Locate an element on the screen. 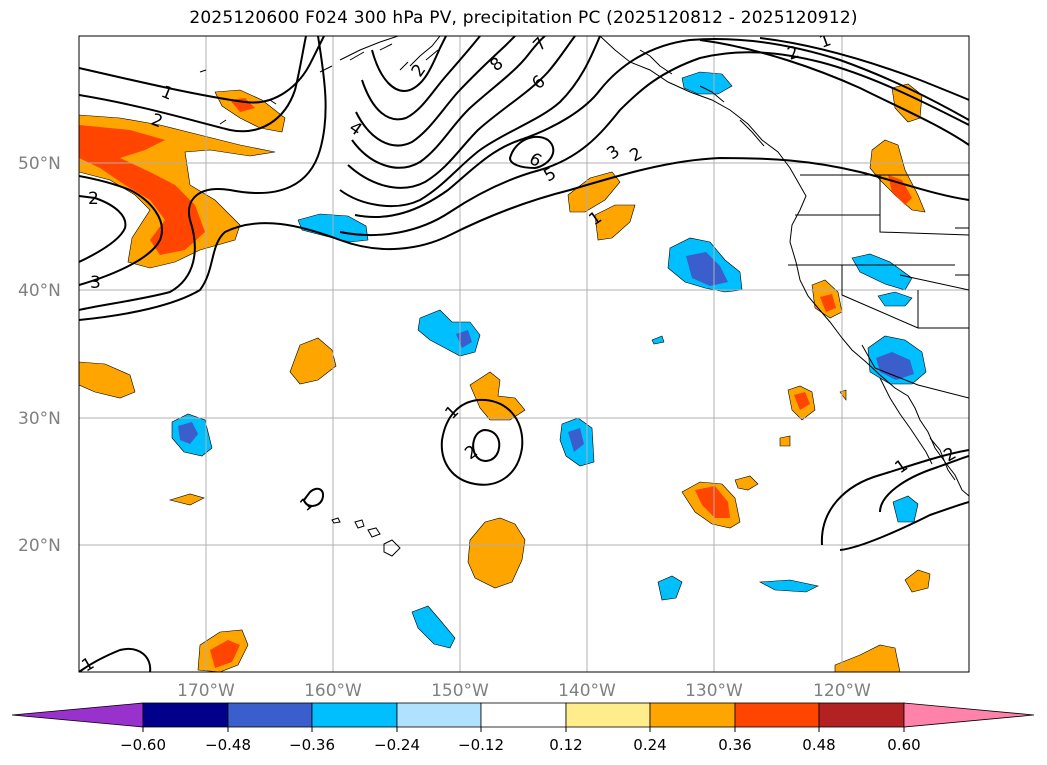 Image resolution: width=1047 pixels, height=765 pixels. pv-contour-inner is located at coordinates (409, 64).